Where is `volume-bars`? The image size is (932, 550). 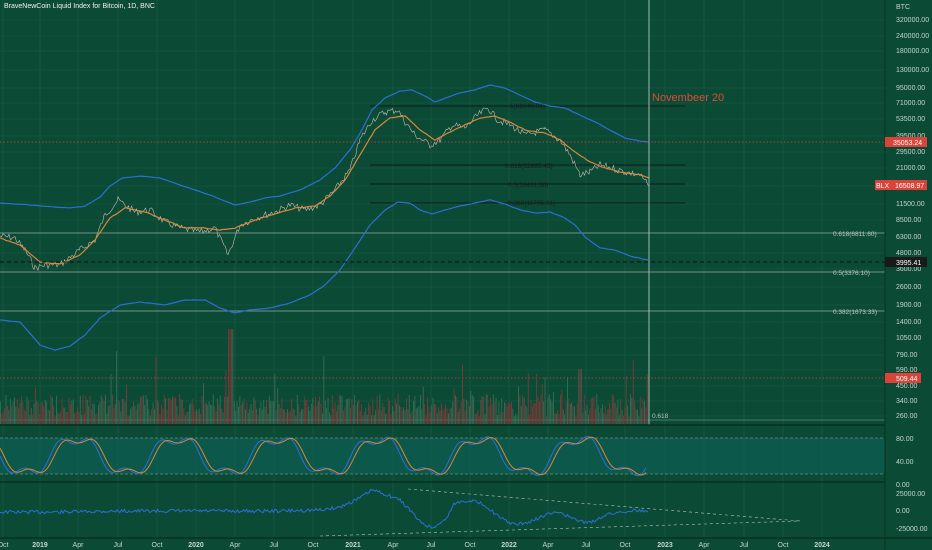 volume-bars is located at coordinates (324, 376).